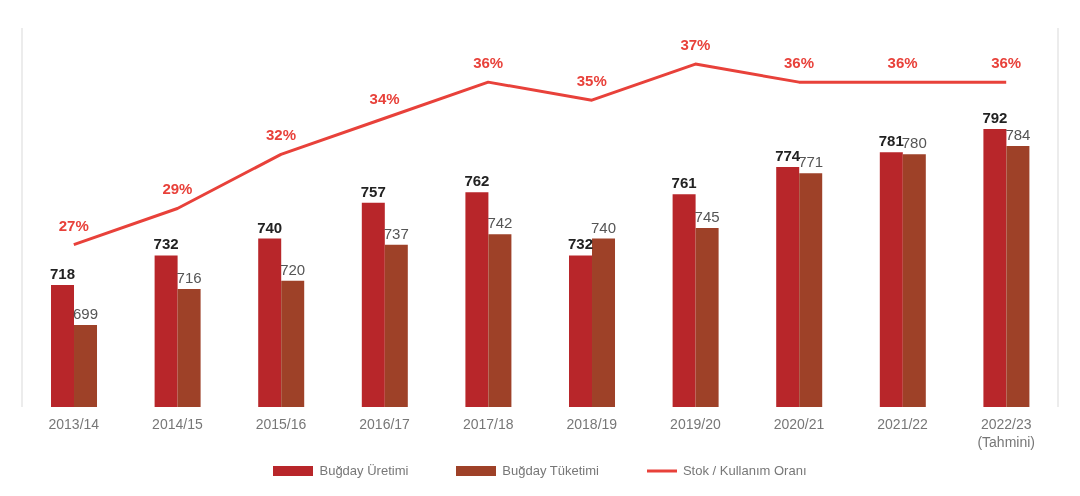 This screenshot has width=1080, height=496. I want to click on data-label: 771, so click(811, 162).